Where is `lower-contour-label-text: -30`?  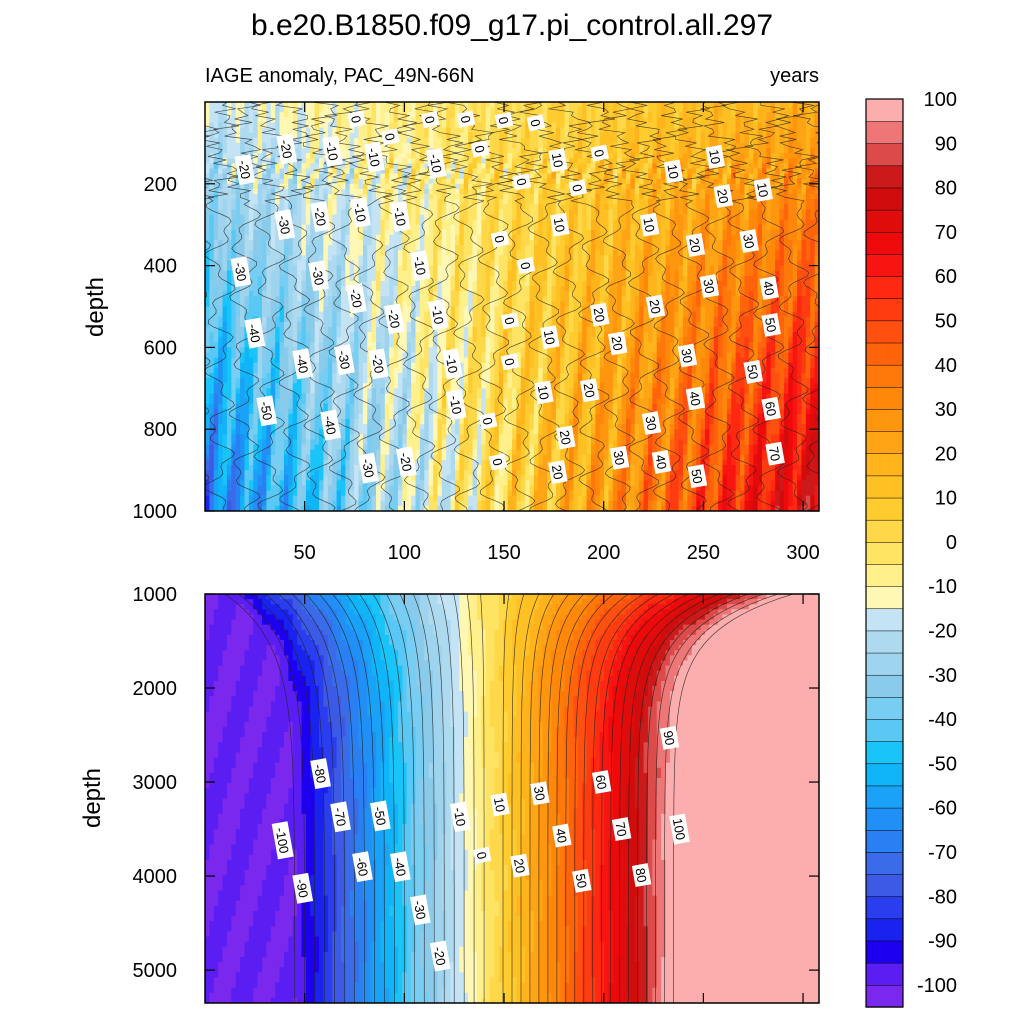 lower-contour-label-text: -30 is located at coordinates (420, 909).